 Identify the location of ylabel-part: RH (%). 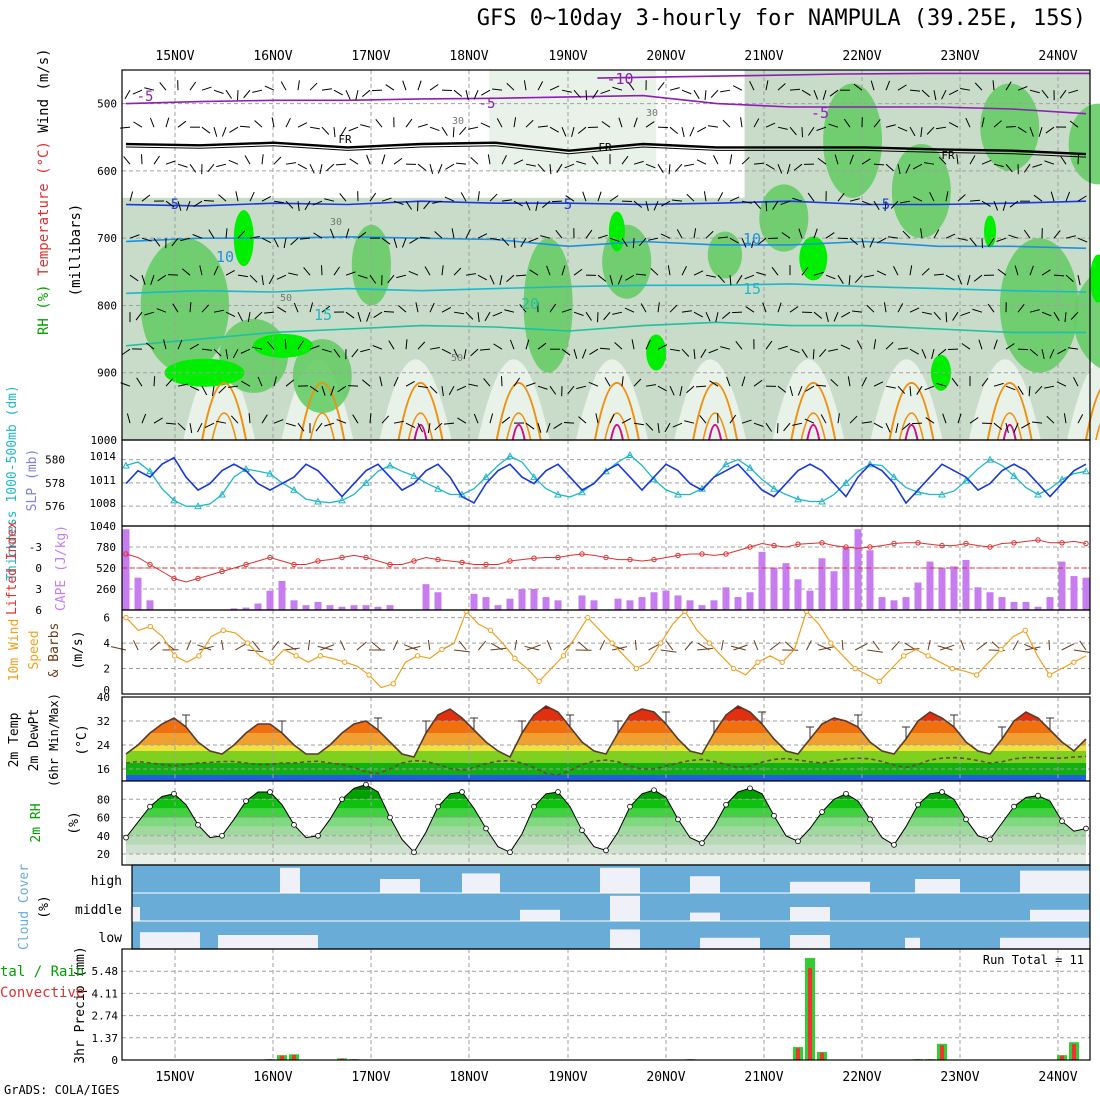
(44, 309).